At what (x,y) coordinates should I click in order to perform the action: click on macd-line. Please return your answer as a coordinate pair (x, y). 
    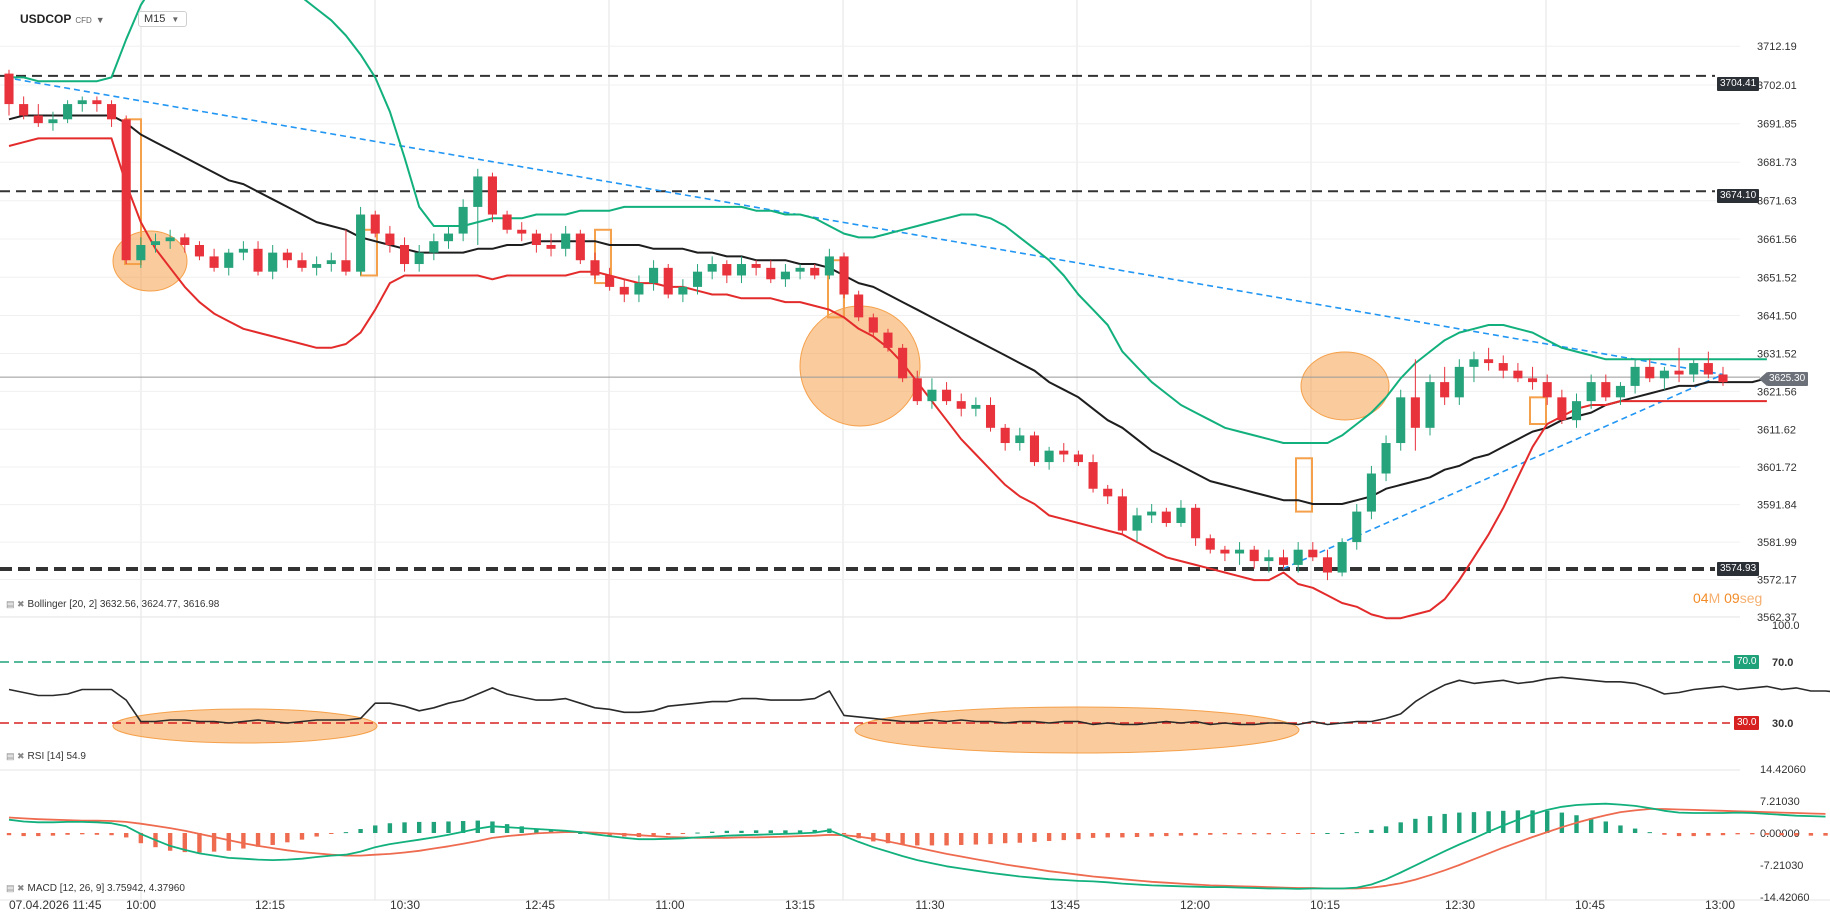
    Looking at the image, I should click on (917, 846).